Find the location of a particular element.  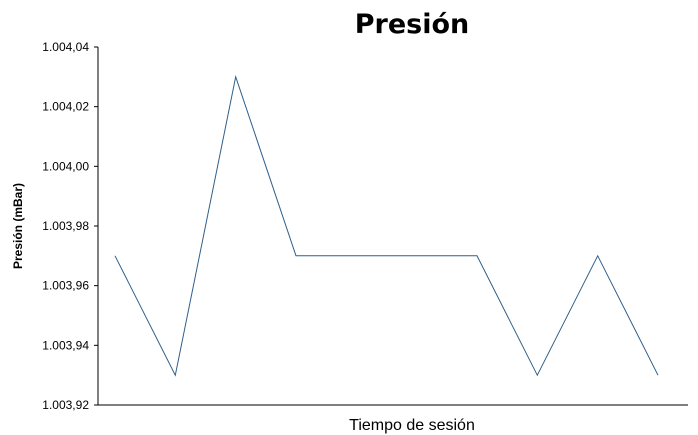

y-tick-label: 1.003,92 is located at coordinates (65, 405).